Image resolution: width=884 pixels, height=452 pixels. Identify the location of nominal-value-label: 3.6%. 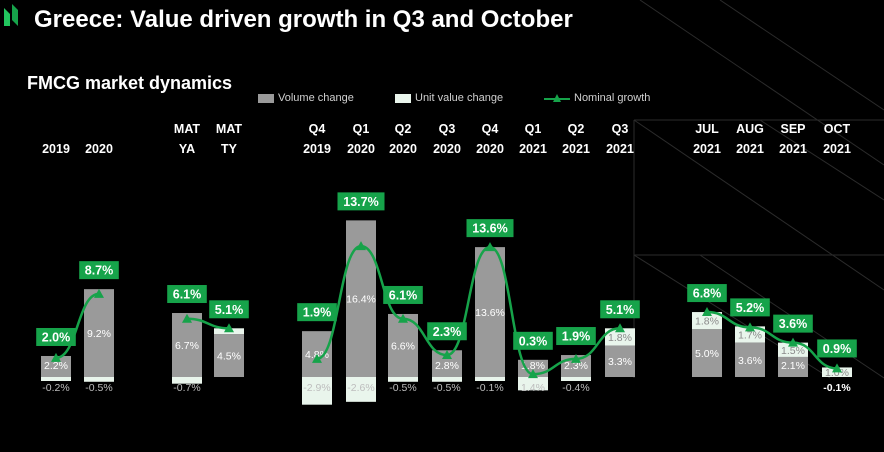
(793, 324).